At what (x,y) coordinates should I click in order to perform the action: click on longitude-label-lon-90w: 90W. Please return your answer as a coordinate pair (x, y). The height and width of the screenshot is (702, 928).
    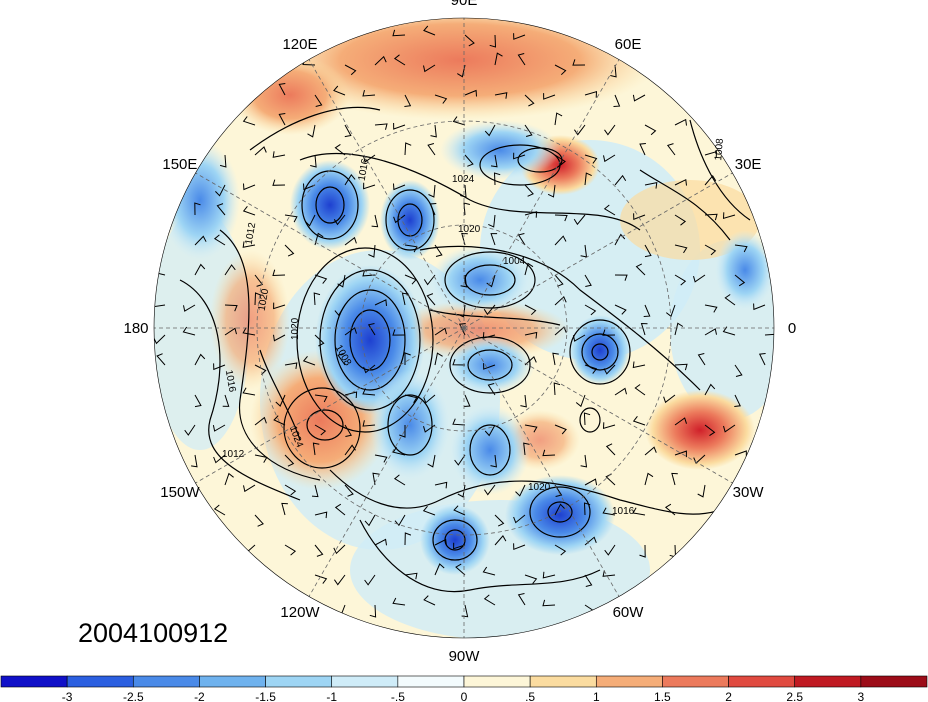
    Looking at the image, I should click on (465, 656).